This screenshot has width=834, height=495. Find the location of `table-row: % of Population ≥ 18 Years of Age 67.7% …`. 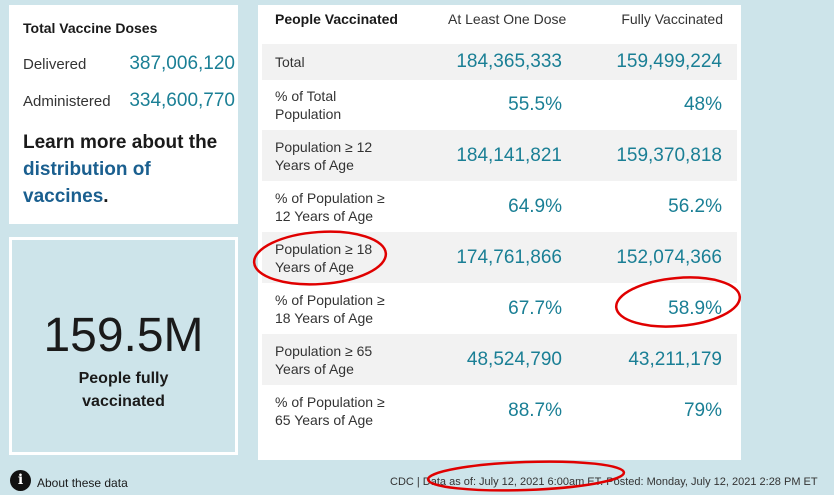

table-row: % of Population ≥ 18 Years of Age 67.7% … is located at coordinates (499, 308).